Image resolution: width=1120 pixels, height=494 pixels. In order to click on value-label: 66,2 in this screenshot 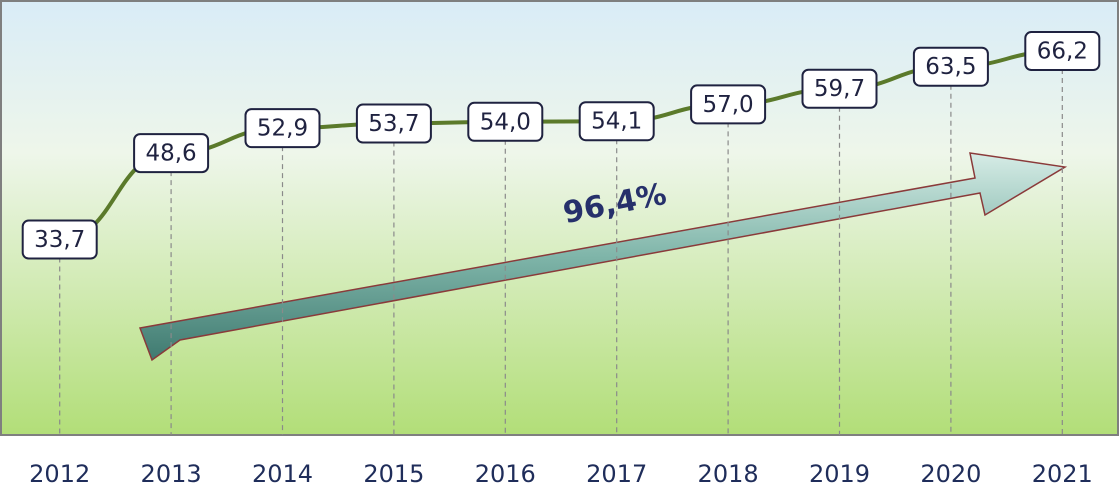, I will do `click(1062, 52)`.